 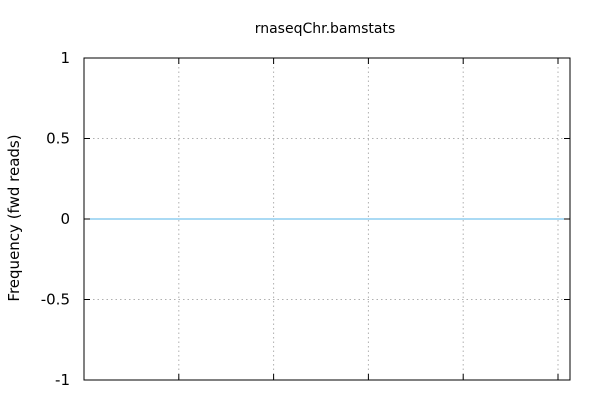 I want to click on y-axis-label: Frequency (fwd reads), so click(x=14, y=217).